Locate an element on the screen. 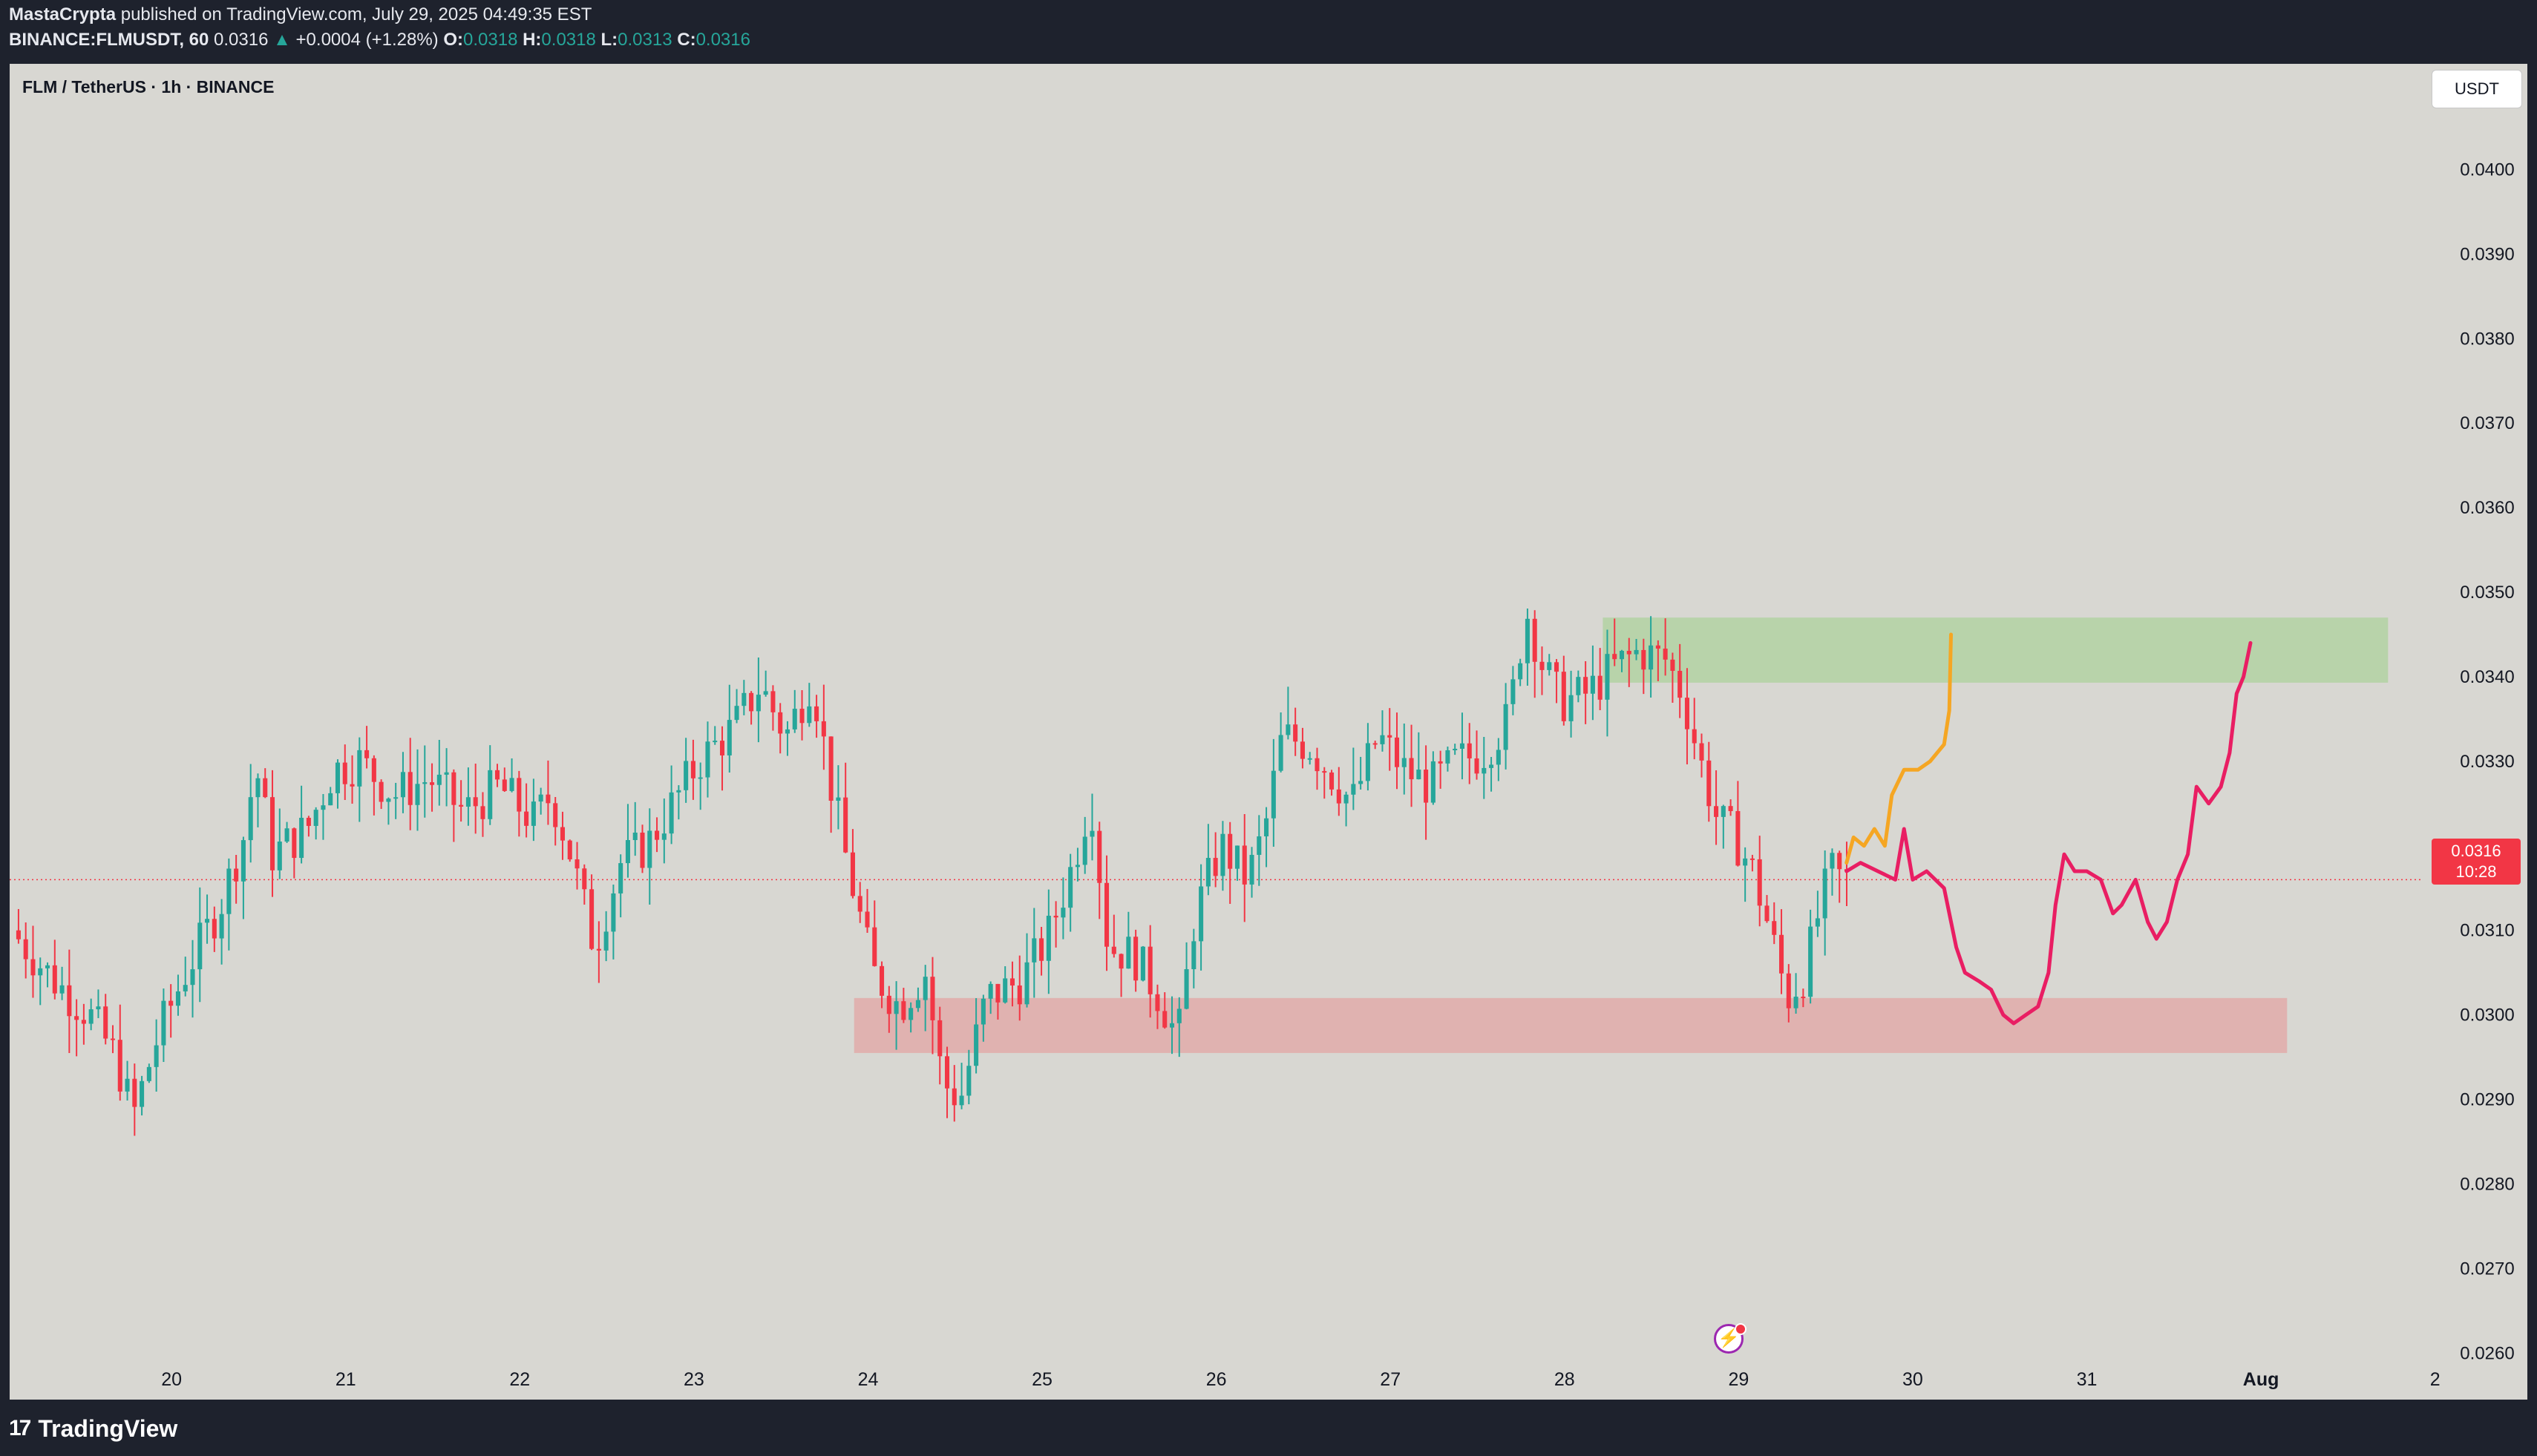 The width and height of the screenshot is (2537, 1456). x-tick-label: 25 is located at coordinates (1042, 1380).